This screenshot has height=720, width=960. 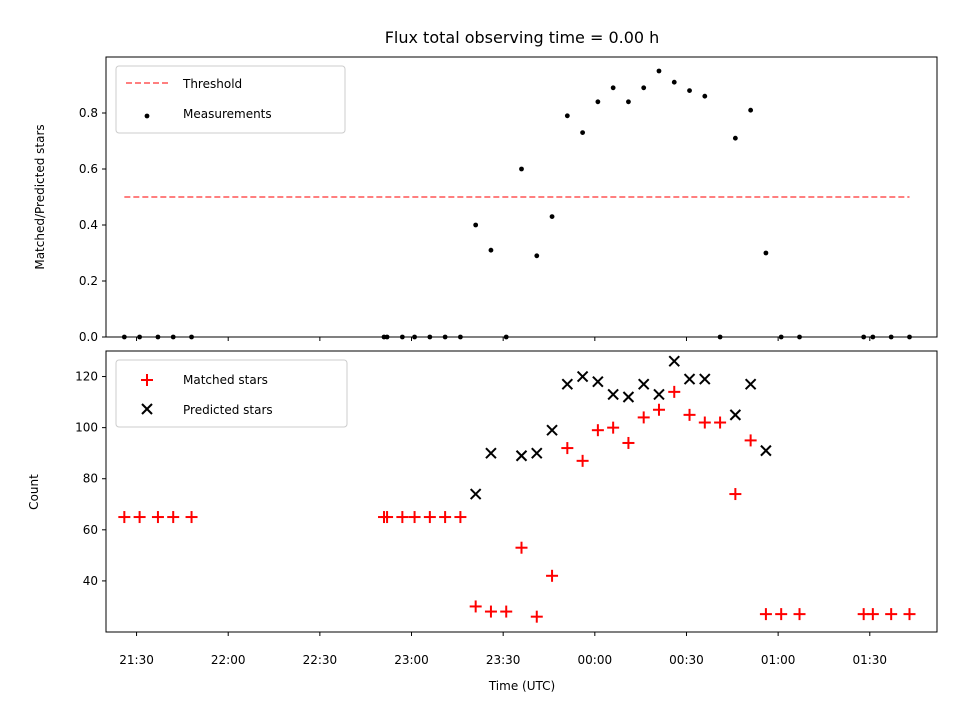 I want to click on x-tick-label: 23:00, so click(x=411, y=660).